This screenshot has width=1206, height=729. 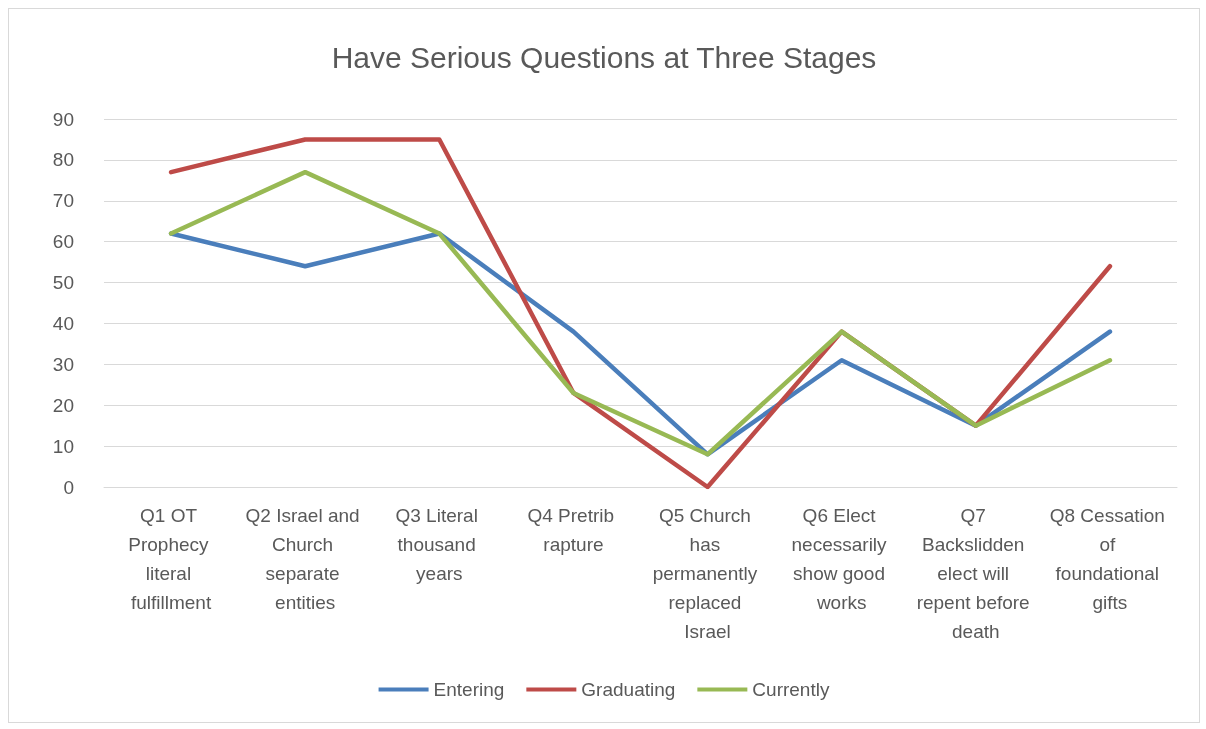 I want to click on y-tick-label: 40, so click(x=63, y=323).